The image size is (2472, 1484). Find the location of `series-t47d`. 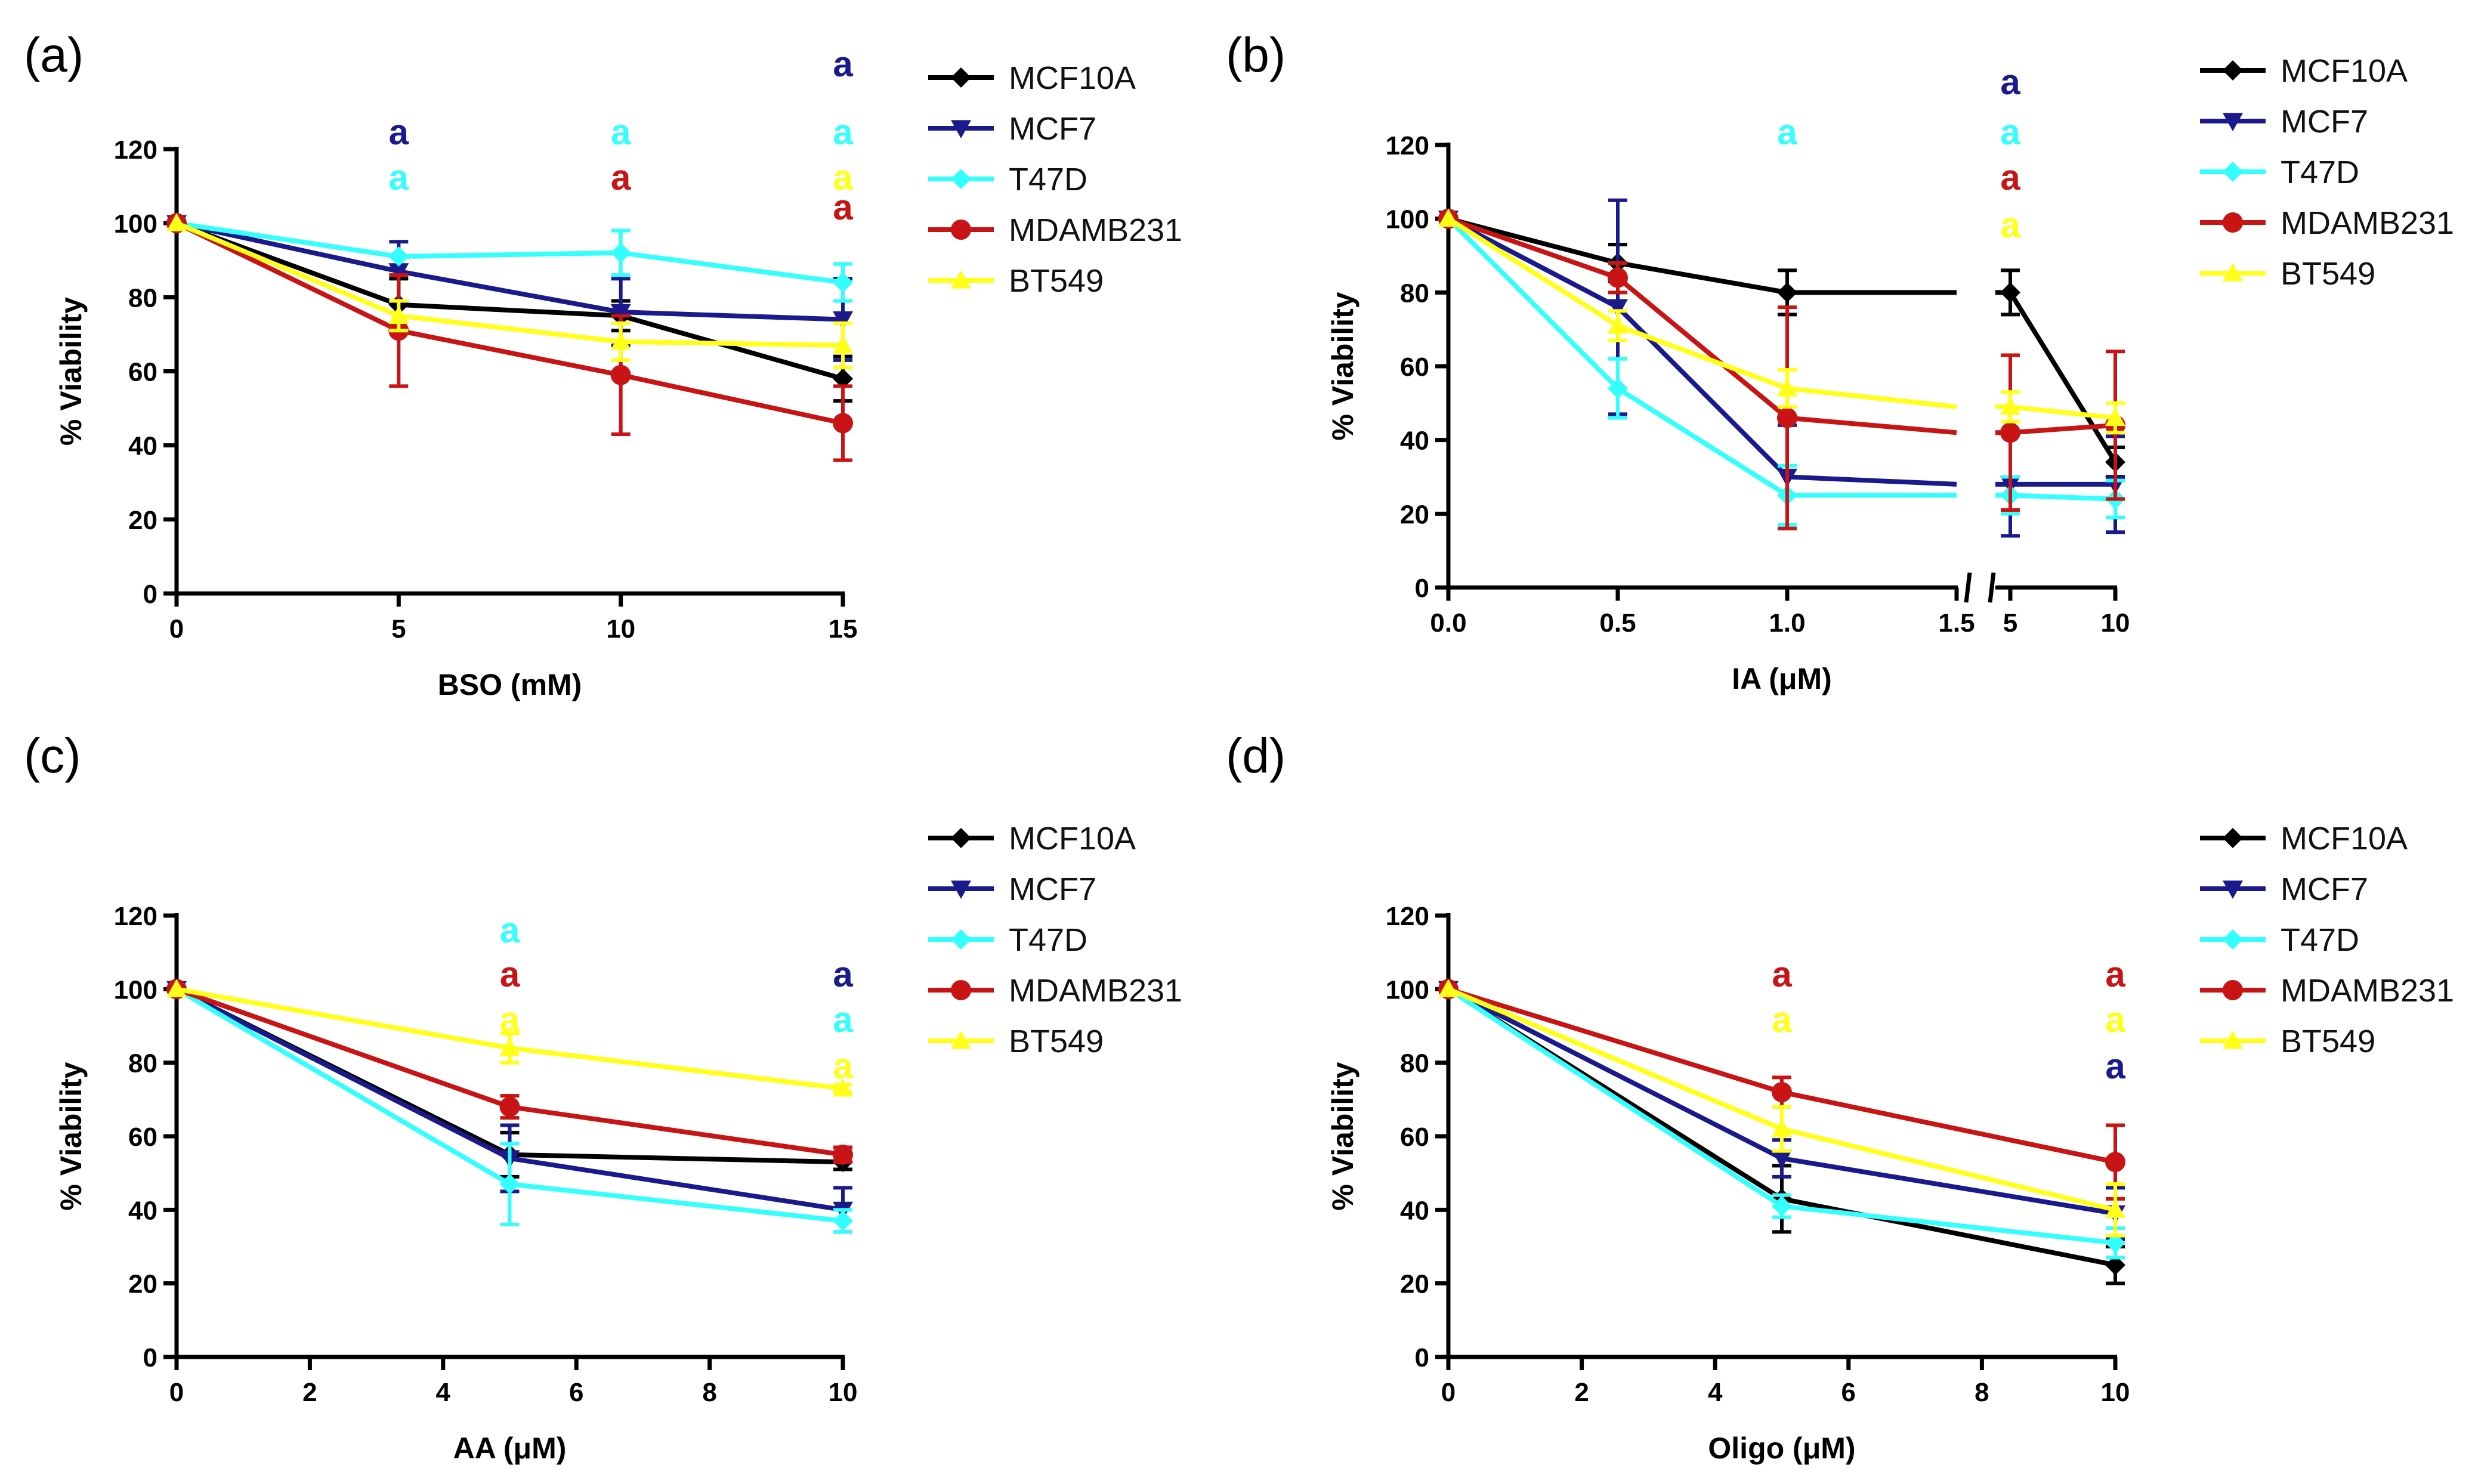

series-t47d is located at coordinates (1782, 367).